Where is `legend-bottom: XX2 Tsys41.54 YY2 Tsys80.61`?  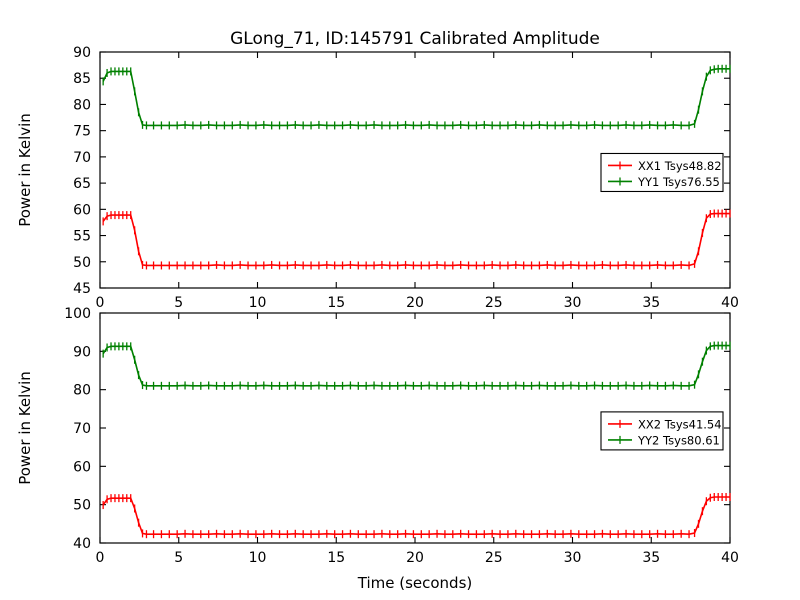
legend-bottom: XX2 Tsys41.54 YY2 Tsys80.61 is located at coordinates (662, 431).